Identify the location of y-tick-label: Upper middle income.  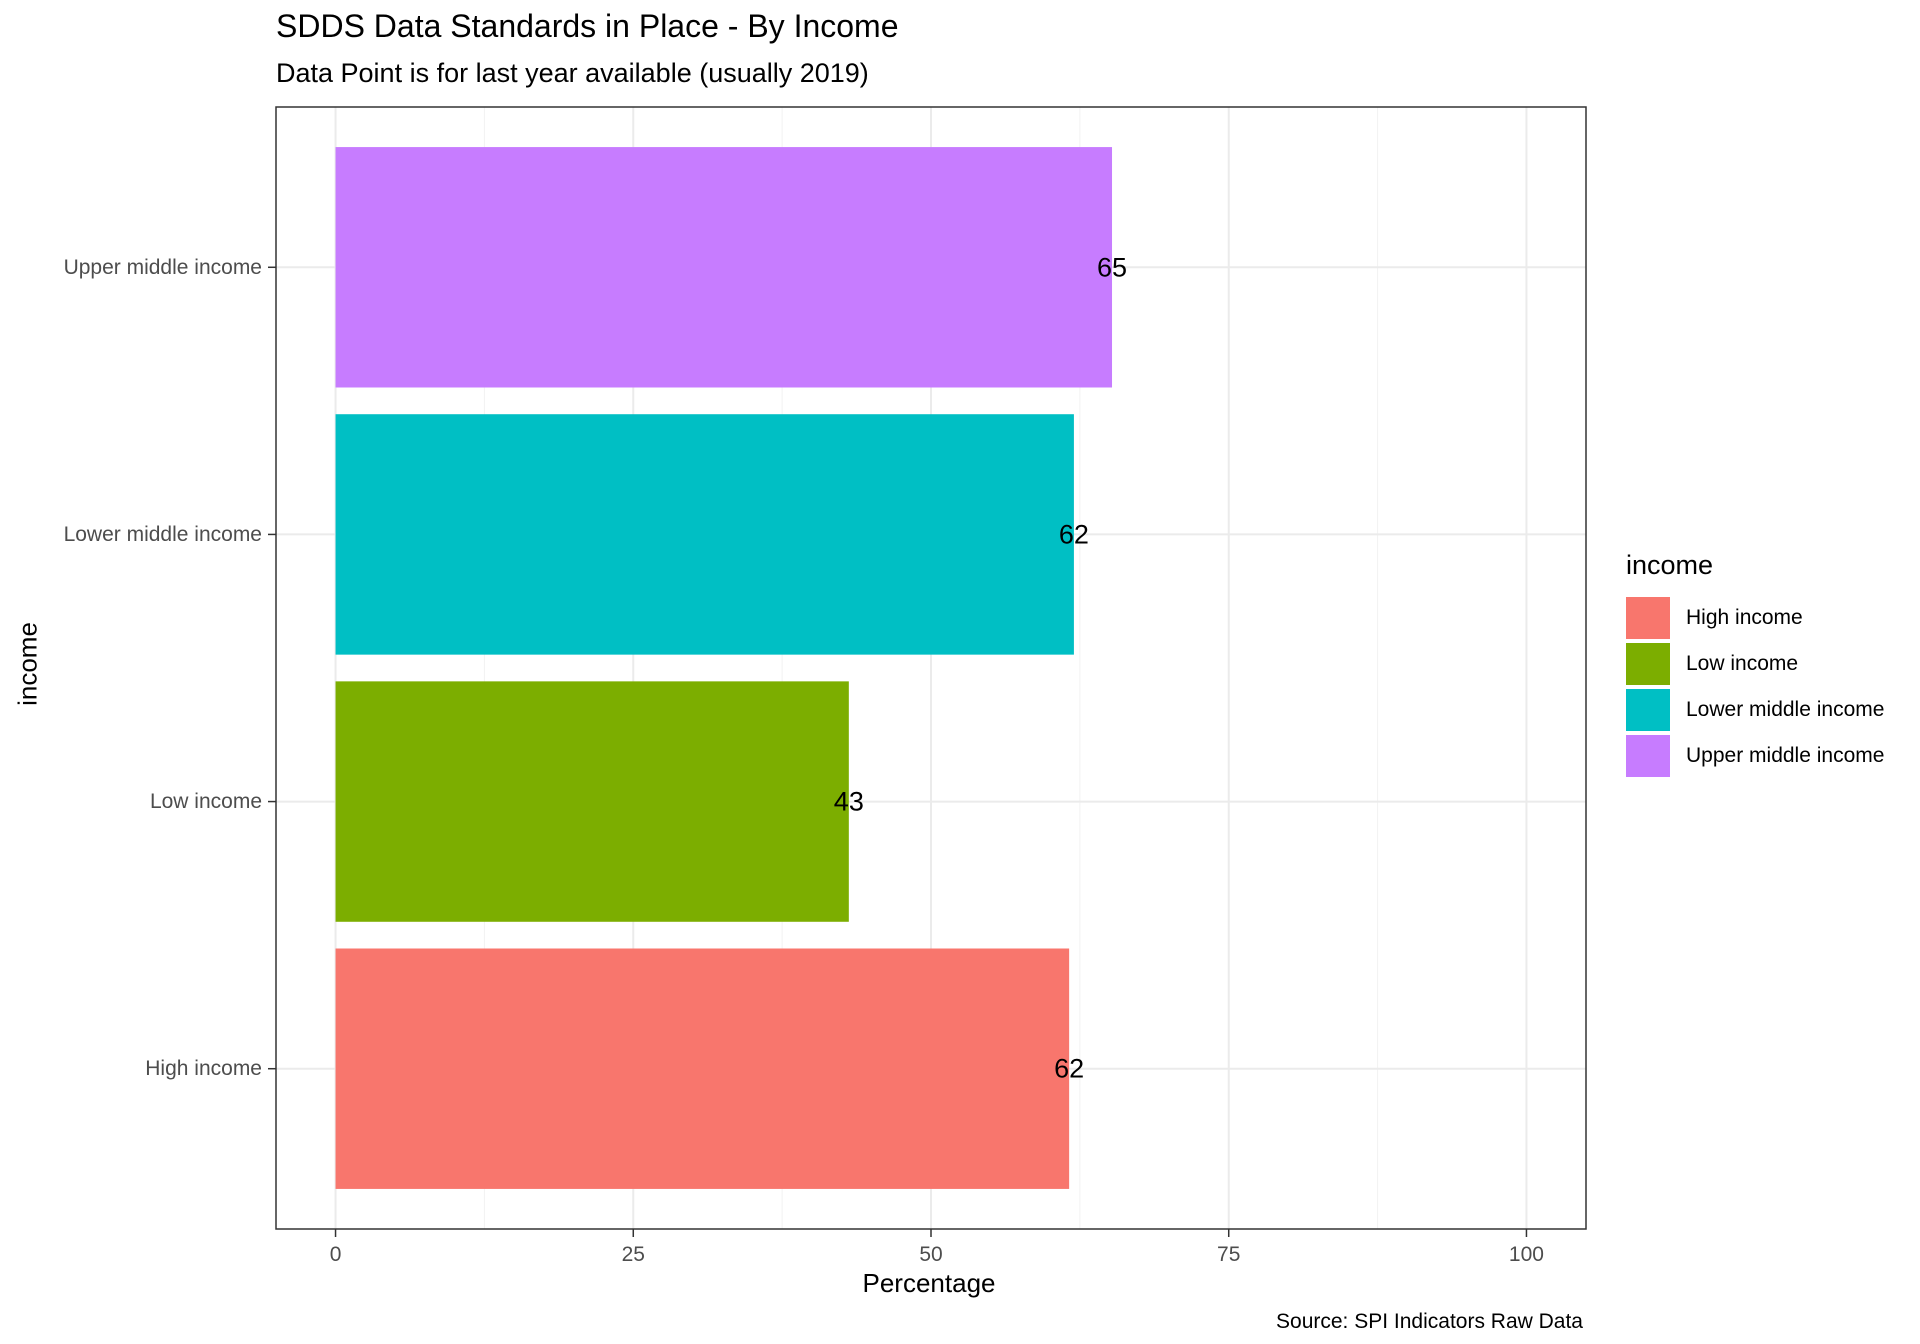
(163, 267).